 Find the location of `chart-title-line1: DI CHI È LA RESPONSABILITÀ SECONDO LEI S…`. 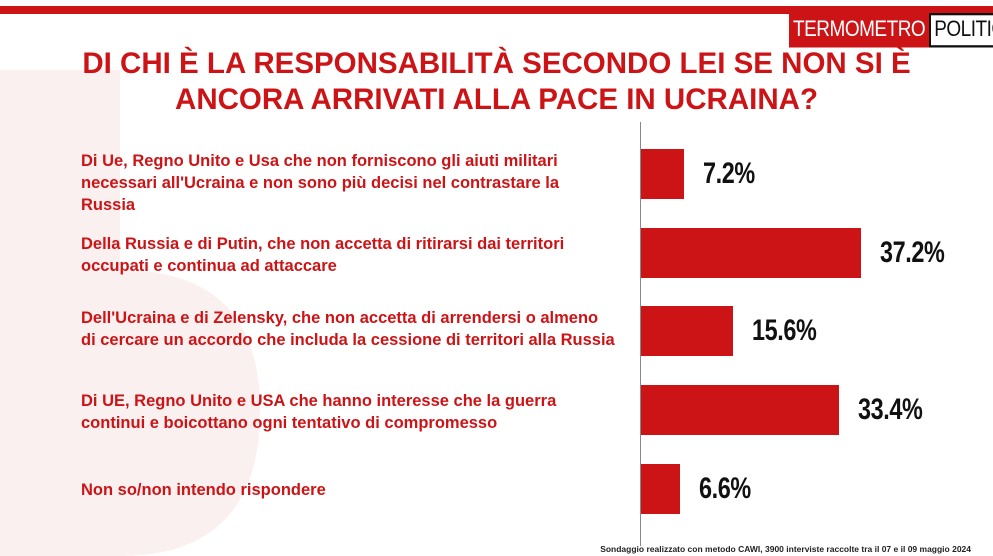

chart-title-line1: DI CHI È LA RESPONSABILITÀ SECONDO LEI S… is located at coordinates (496, 63).